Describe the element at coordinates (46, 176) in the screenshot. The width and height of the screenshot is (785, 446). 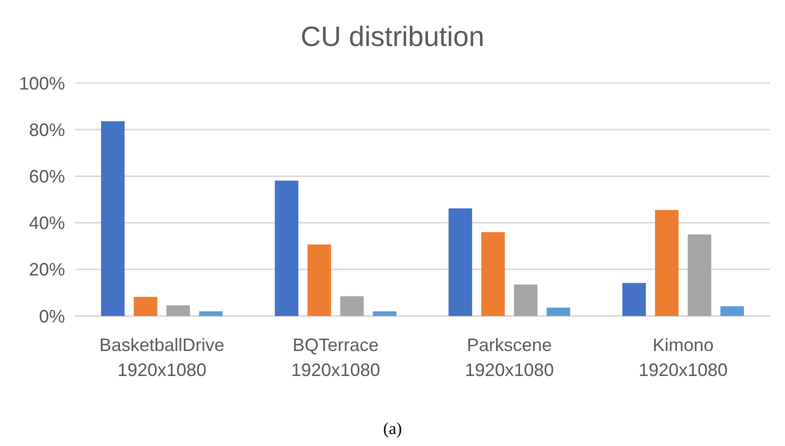
I see `y-tick-label: 60%` at that location.